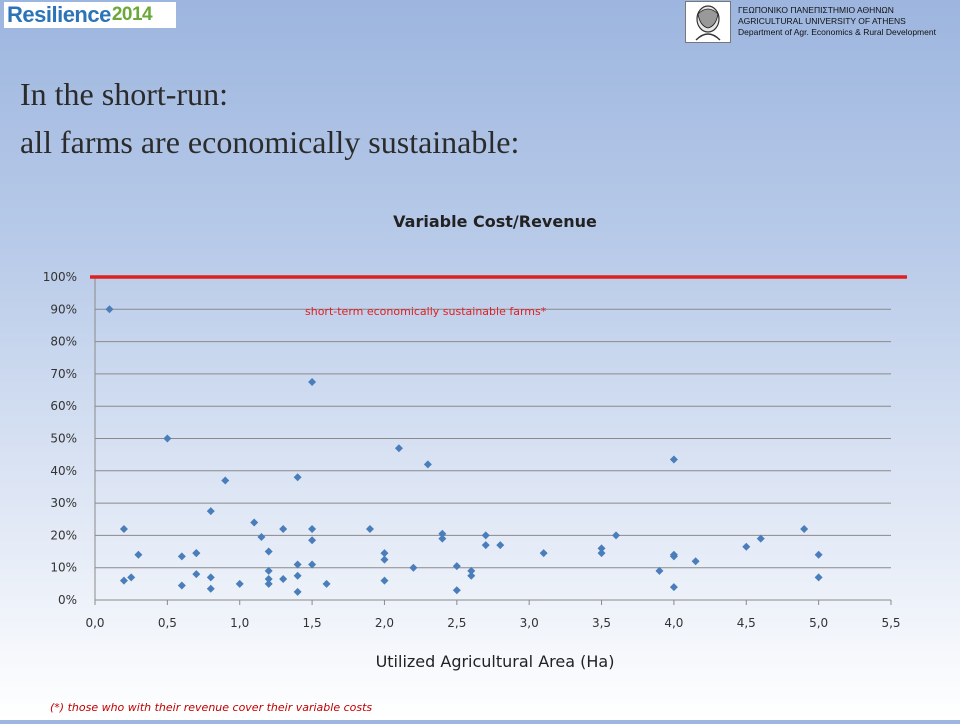 This screenshot has width=960, height=724. Describe the element at coordinates (94, 623) in the screenshot. I see `x-tick-label: 0,0` at that location.